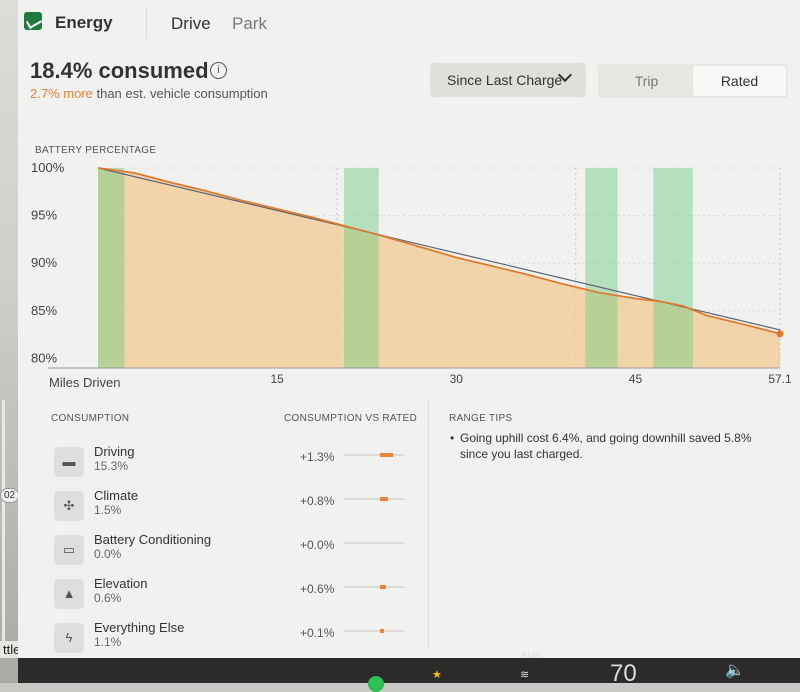 Image resolution: width=800 pixels, height=692 pixels. What do you see at coordinates (69, 594) in the screenshot?
I see `mountain-icon: ▲` at bounding box center [69, 594].